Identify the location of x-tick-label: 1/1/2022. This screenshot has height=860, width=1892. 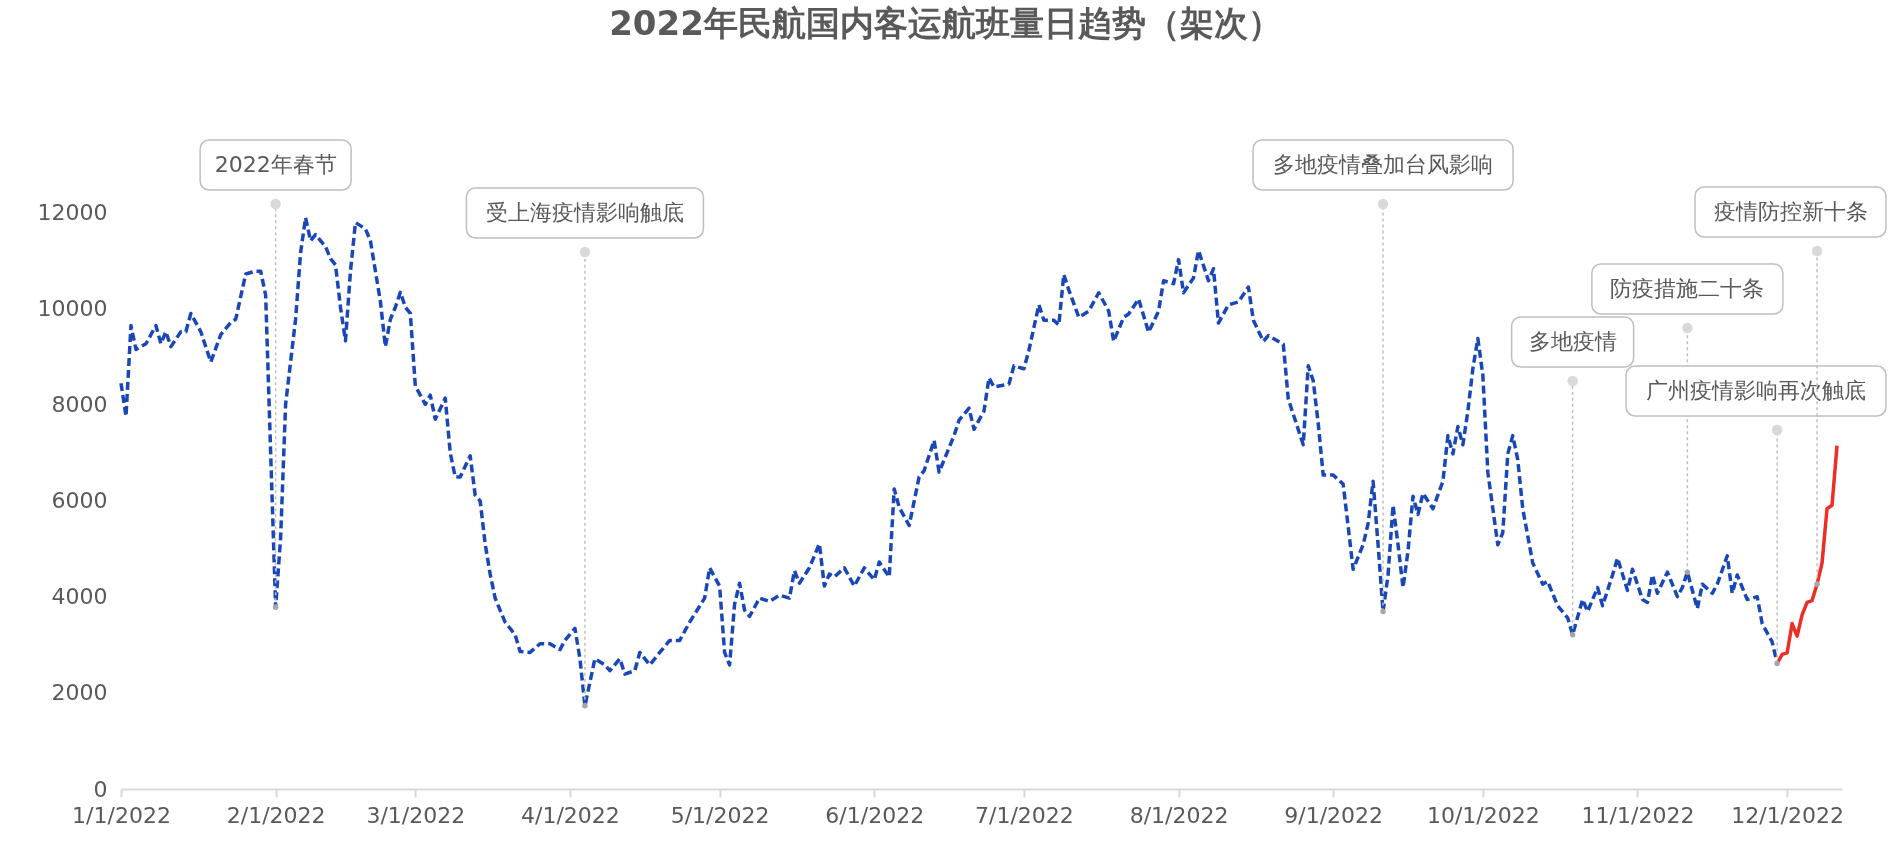
(121, 815).